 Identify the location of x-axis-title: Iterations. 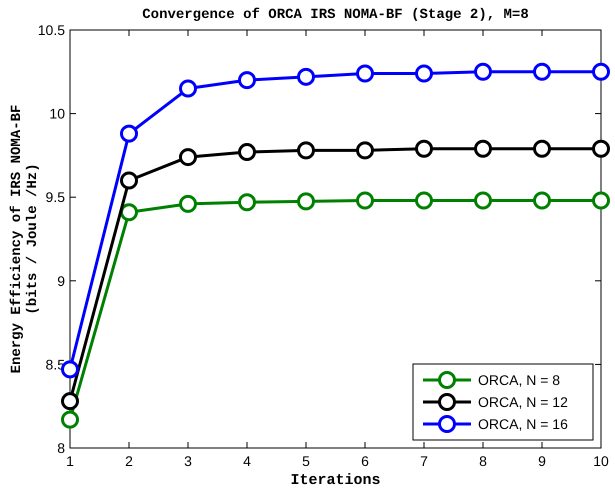
(335, 480).